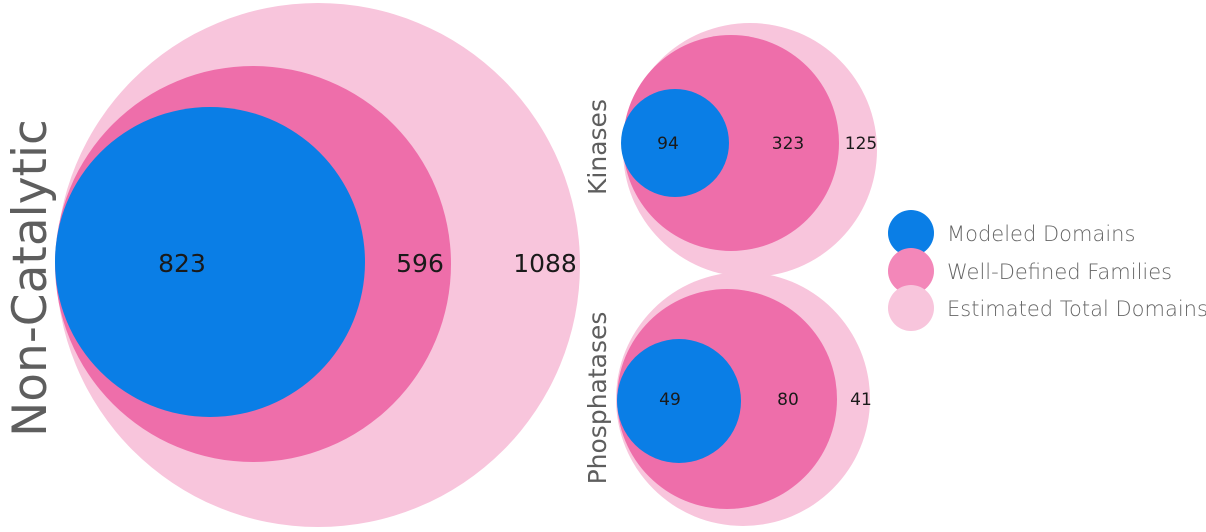  Describe the element at coordinates (30, 278) in the screenshot. I see `group-label: Non-Catalytic` at that location.